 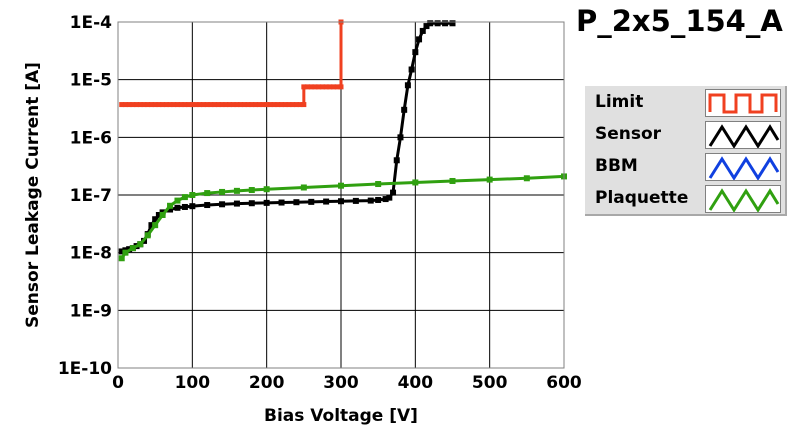 What do you see at coordinates (685, 103) in the screenshot?
I see `legend-item-limit: Limit` at bounding box center [685, 103].